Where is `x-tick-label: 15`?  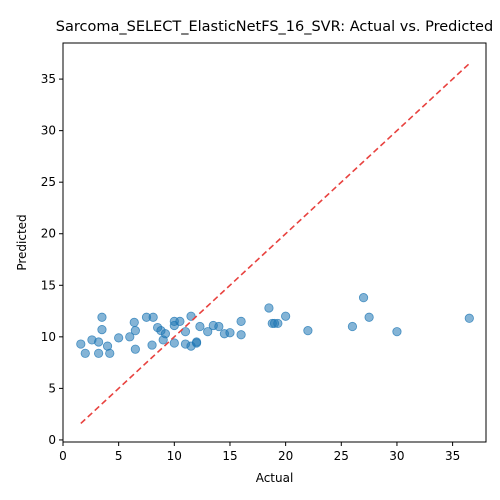
x-tick-label: 15 is located at coordinates (229, 456).